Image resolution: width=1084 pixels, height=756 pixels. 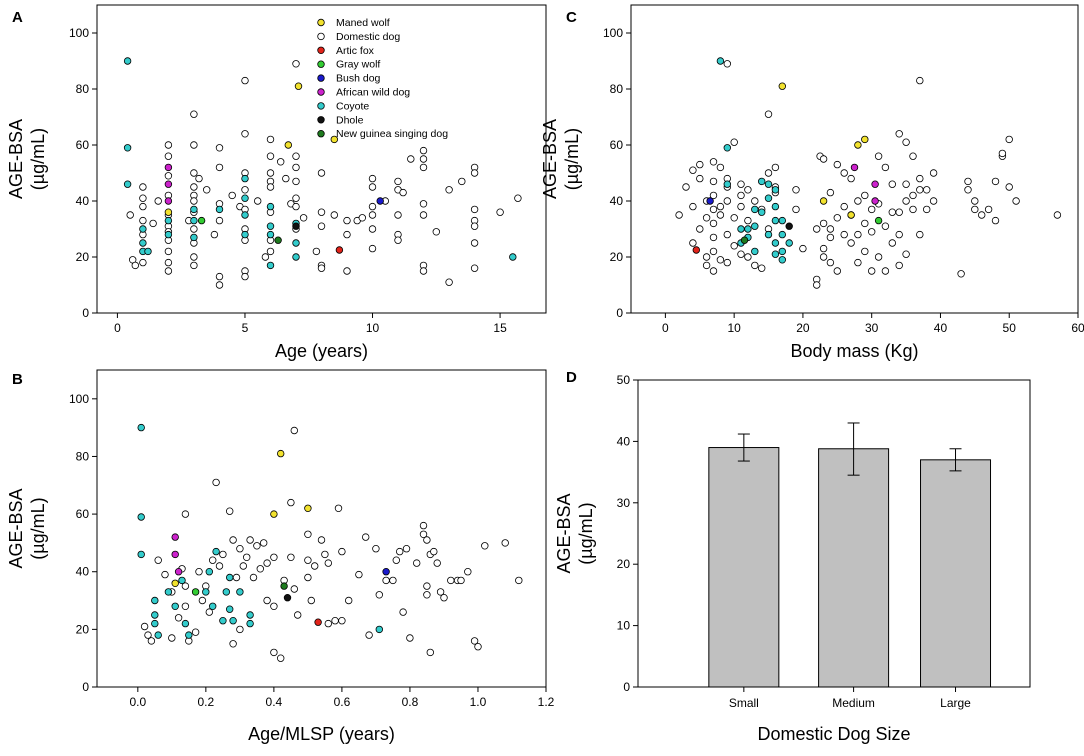 I want to click on category-label-small: Small, so click(x=744, y=703).